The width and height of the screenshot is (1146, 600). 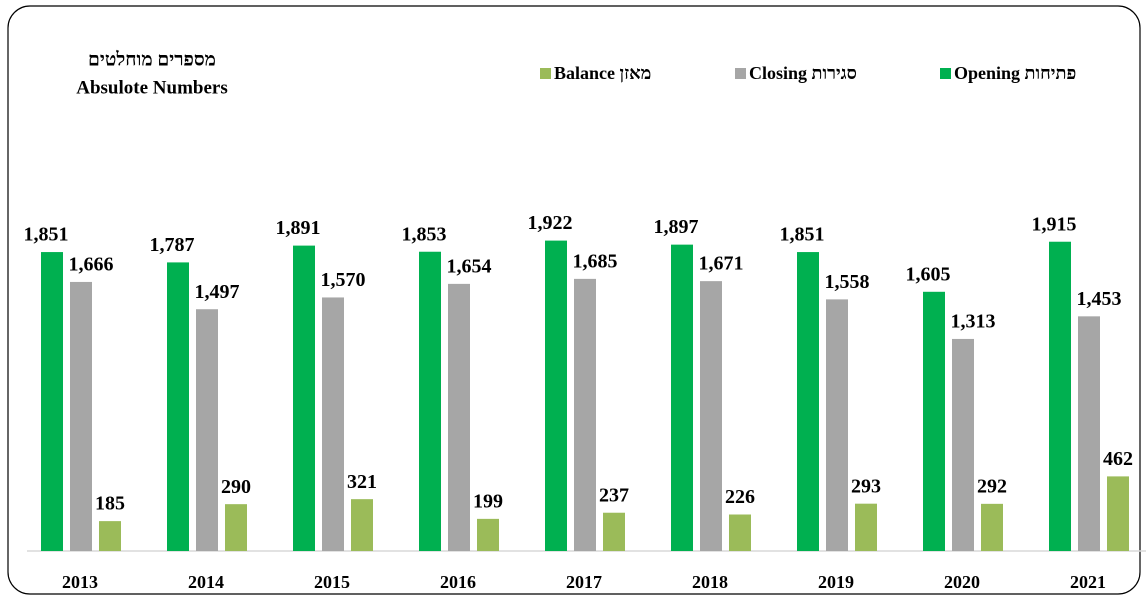 What do you see at coordinates (866, 486) in the screenshot?
I see `data-label: 293` at bounding box center [866, 486].